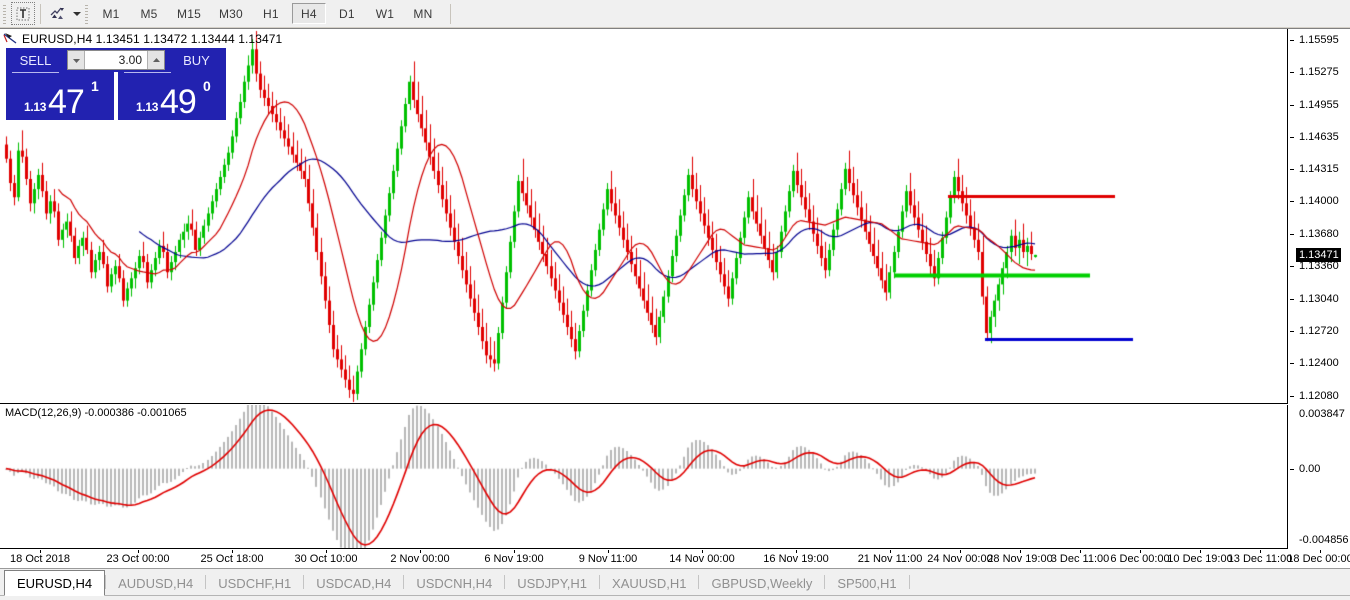 The image size is (1350, 600). What do you see at coordinates (552, 583) in the screenshot?
I see `tab-usdjpy-h1: USDJPY,H1` at bounding box center [552, 583].